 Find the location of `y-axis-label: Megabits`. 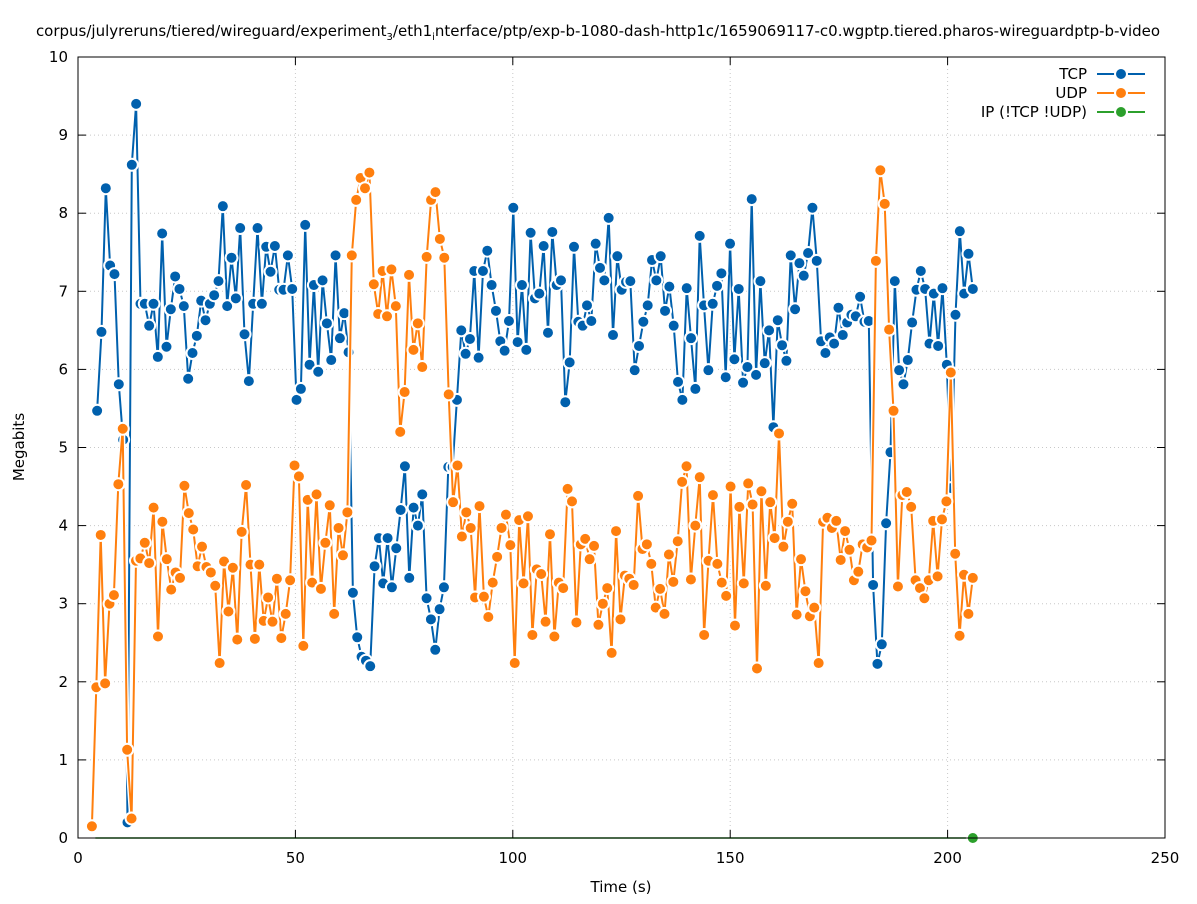

y-axis-label: Megabits is located at coordinates (19, 447).